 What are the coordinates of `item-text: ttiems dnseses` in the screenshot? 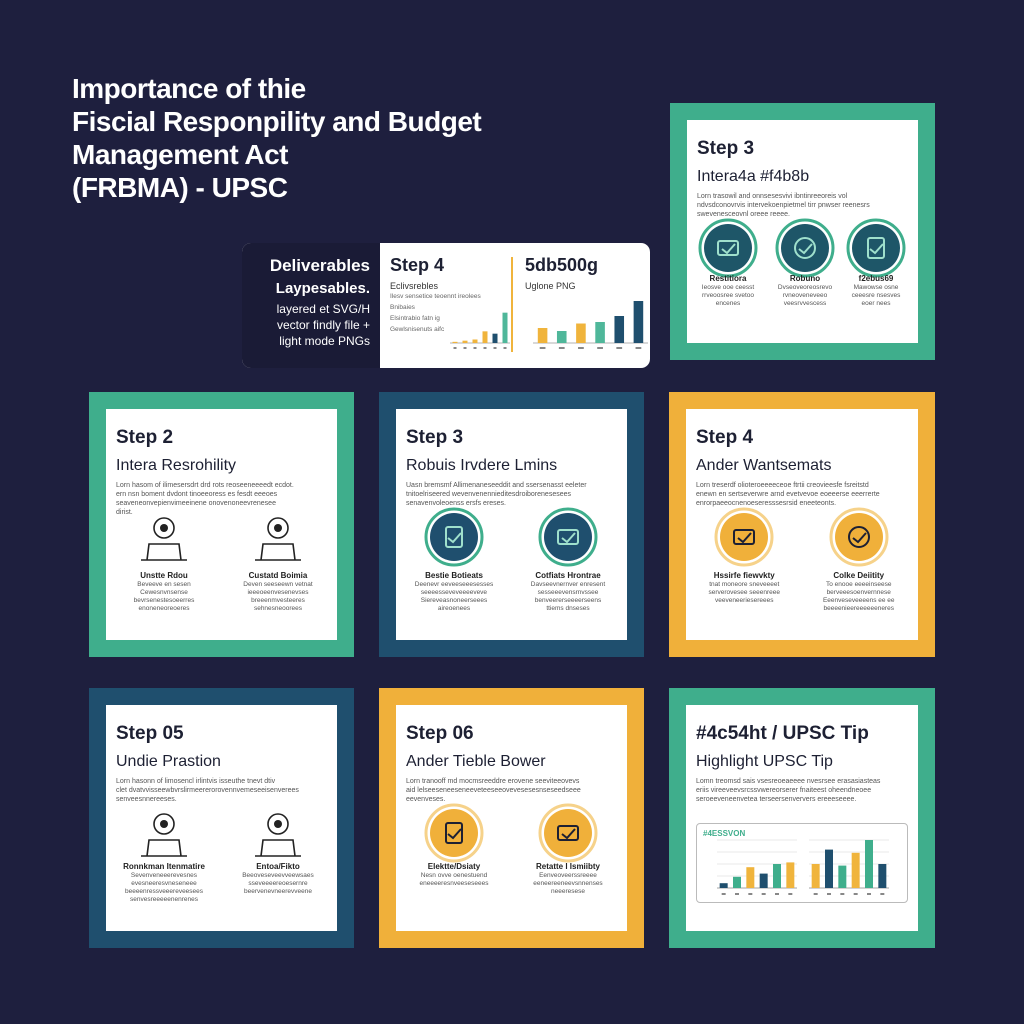 It's located at (568, 608).